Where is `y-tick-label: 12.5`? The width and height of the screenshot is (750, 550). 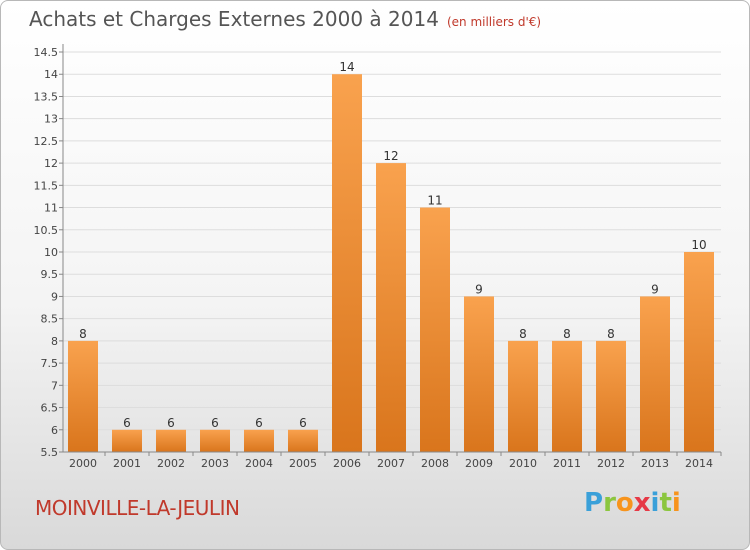
y-tick-label: 12.5 is located at coordinates (46, 141).